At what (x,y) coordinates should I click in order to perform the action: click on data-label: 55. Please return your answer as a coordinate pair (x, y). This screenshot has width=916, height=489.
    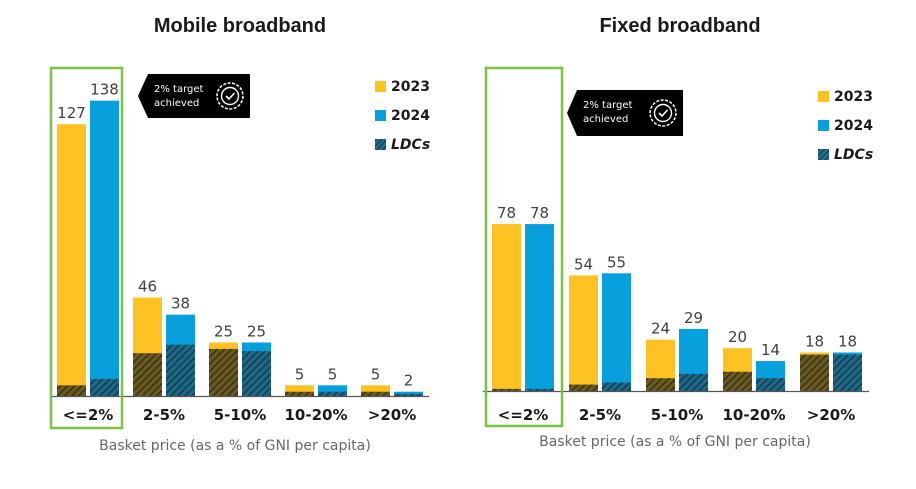
    Looking at the image, I should click on (616, 262).